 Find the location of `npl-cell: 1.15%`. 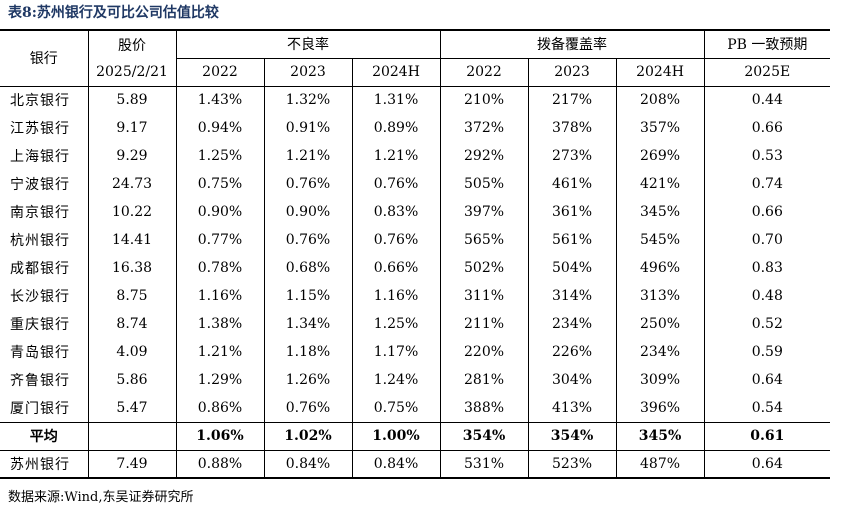

npl-cell: 1.15% is located at coordinates (308, 296).